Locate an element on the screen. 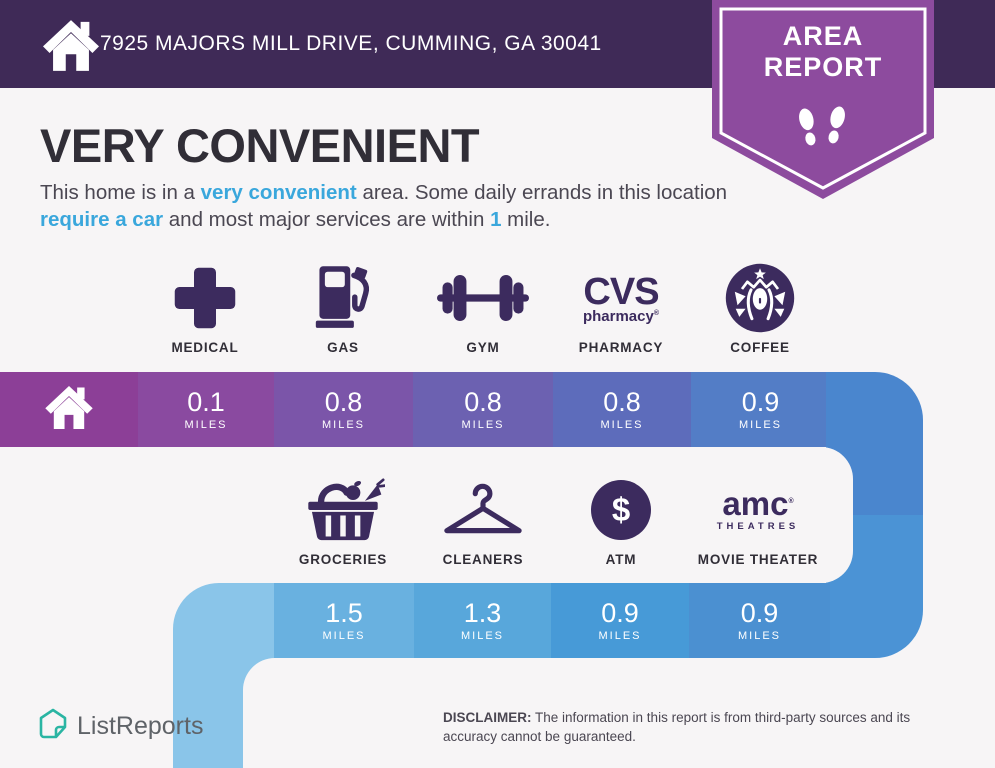  medical-cross-icon is located at coordinates (205, 298).